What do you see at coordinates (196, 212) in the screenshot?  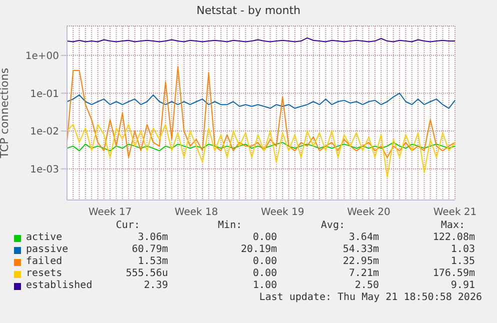 I see `x-tick-label: Week 18` at bounding box center [196, 212].